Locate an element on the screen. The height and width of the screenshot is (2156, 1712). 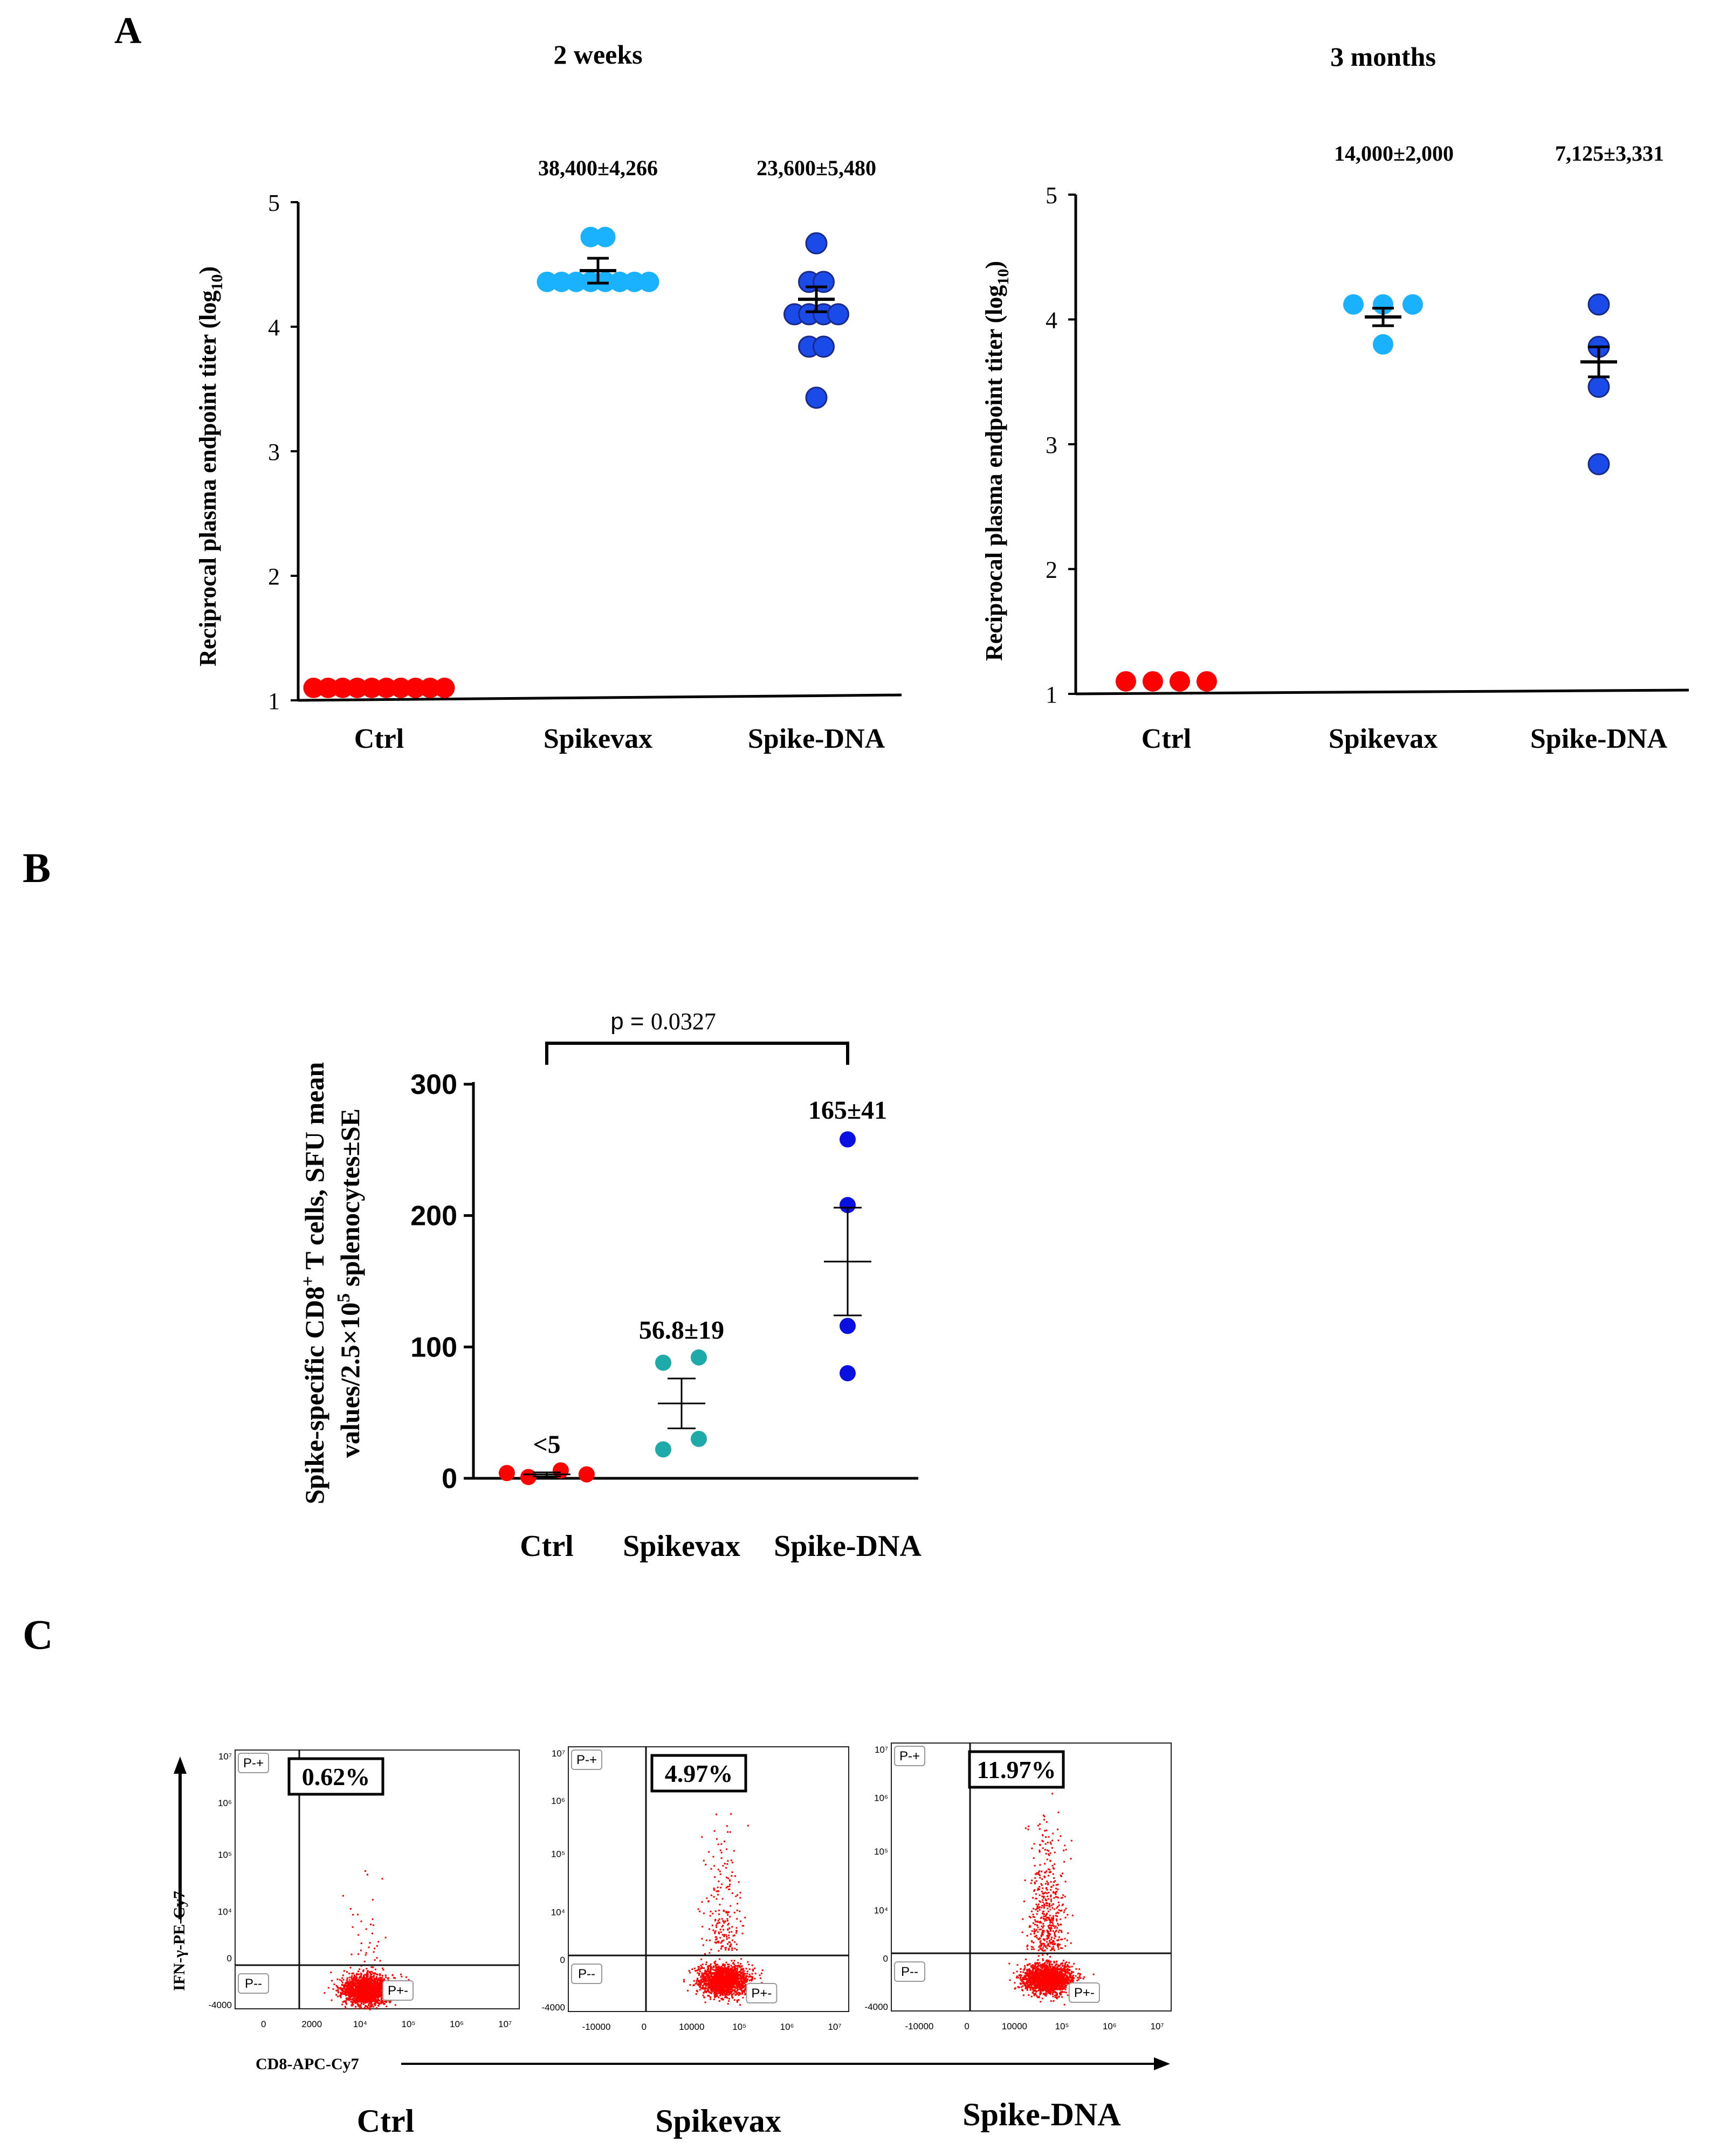
data-point-ctrl is located at coordinates (1126, 681).